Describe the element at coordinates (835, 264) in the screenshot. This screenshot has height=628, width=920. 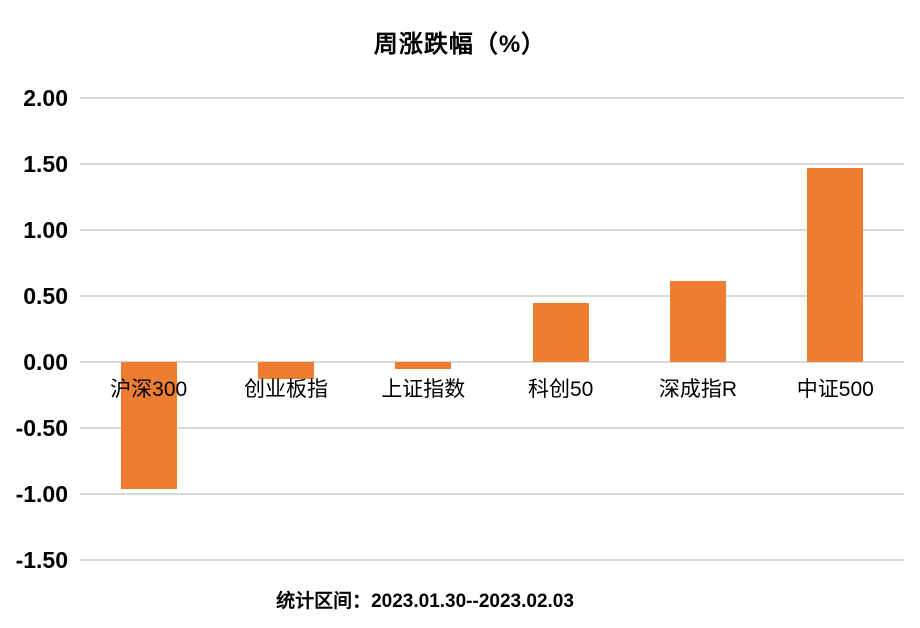
I see `bar-中证500` at that location.